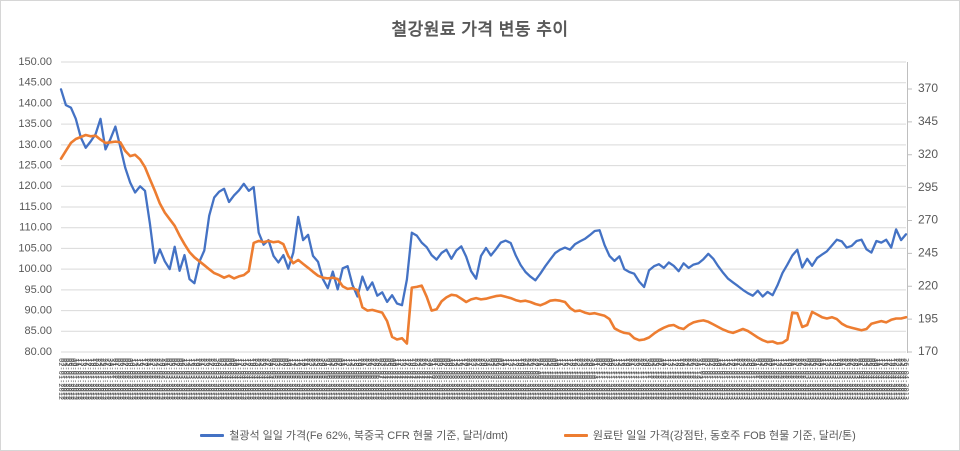 The width and height of the screenshot is (960, 451). I want to click on x-axis-date-label: 15-01-2013, so click(727, 379).